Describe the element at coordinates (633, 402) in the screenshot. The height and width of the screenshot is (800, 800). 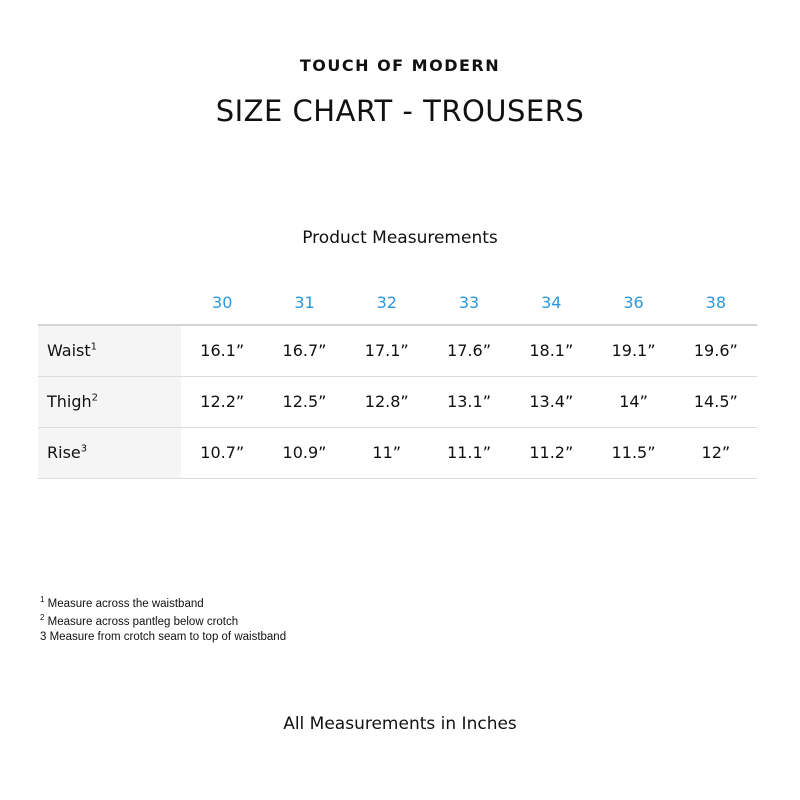
I see `measurement-cell: 14”` at that location.